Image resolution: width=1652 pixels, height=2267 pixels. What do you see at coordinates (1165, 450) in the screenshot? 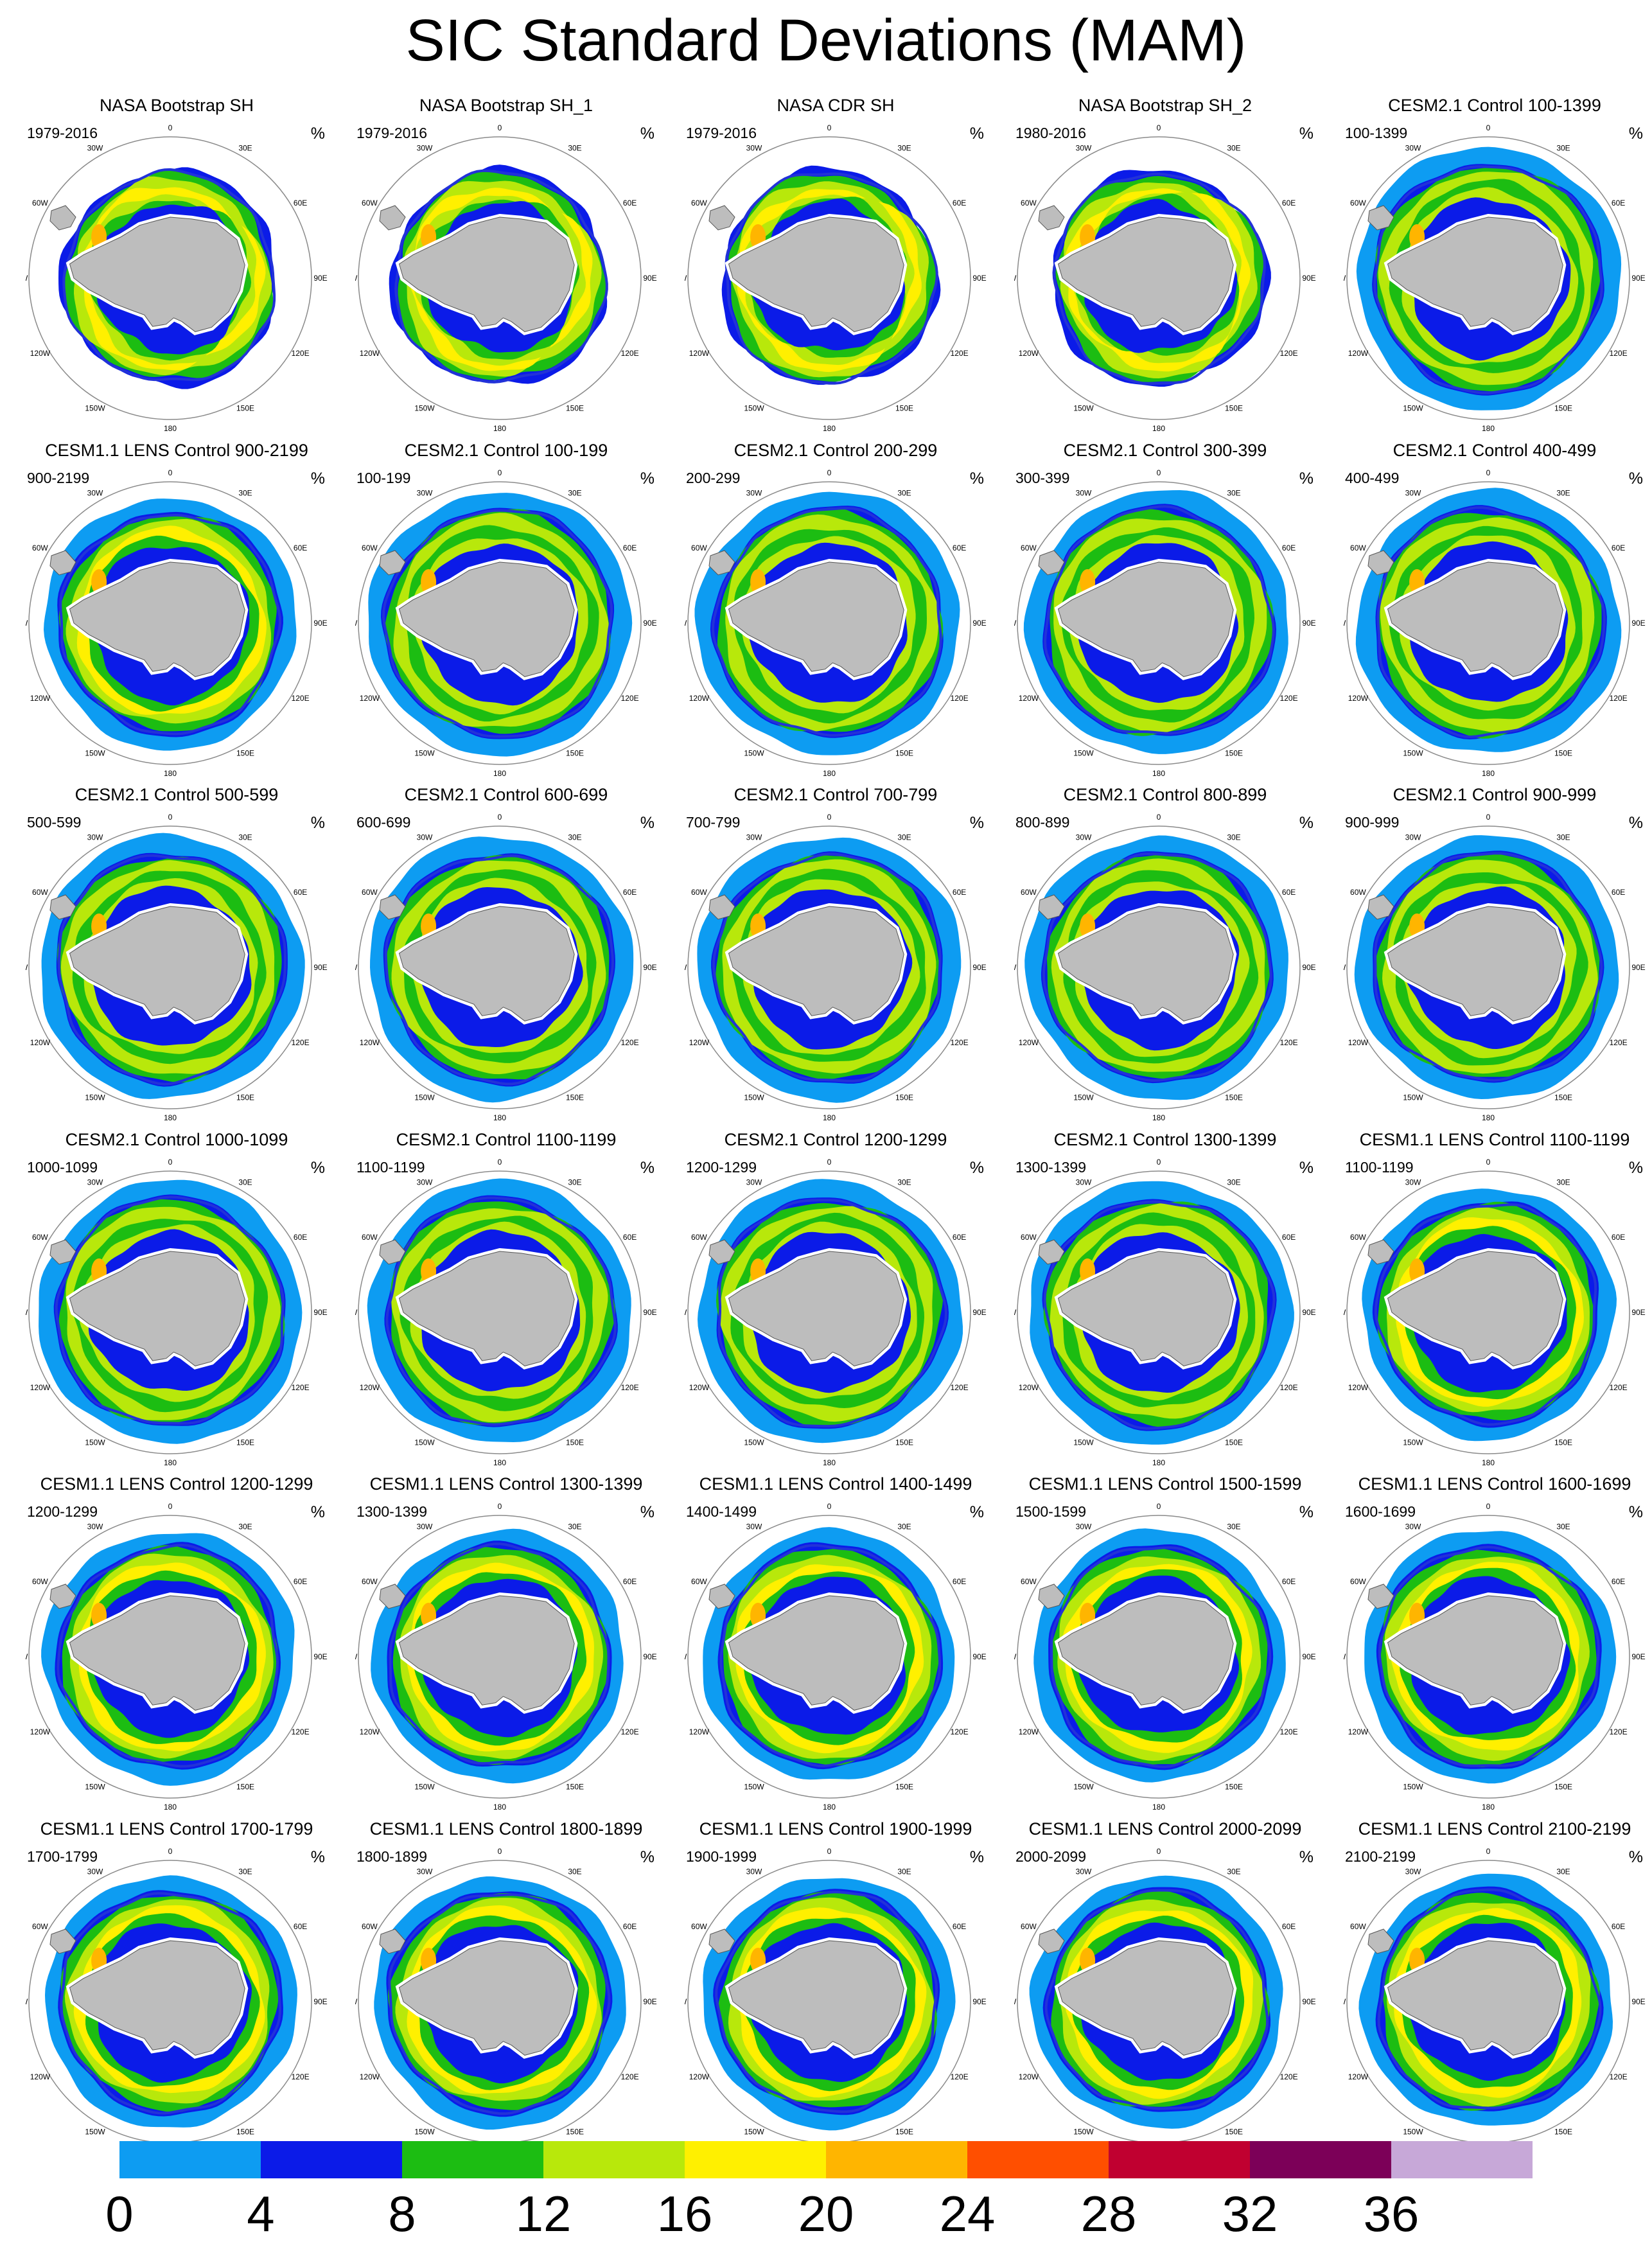
I see `panel-title: CESM2.1 Control 300-399` at bounding box center [1165, 450].